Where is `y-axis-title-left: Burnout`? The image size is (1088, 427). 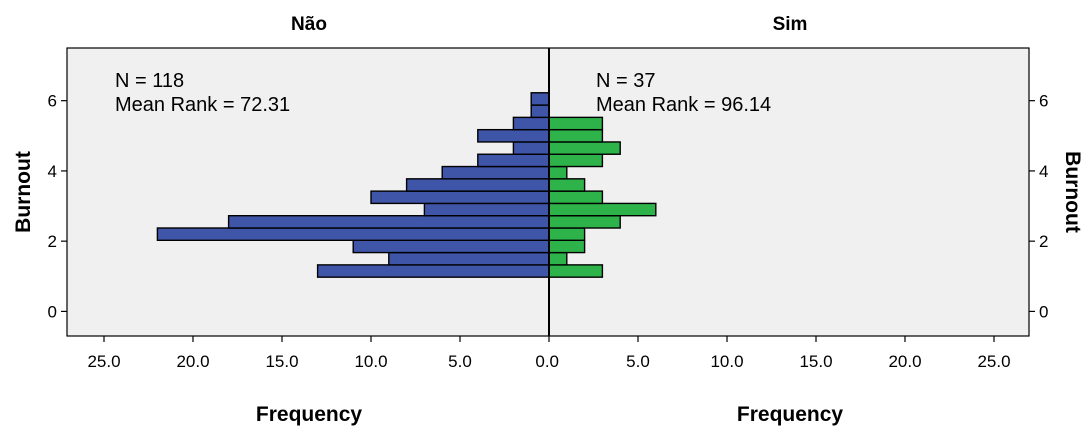
y-axis-title-left: Burnout is located at coordinates (23, 192).